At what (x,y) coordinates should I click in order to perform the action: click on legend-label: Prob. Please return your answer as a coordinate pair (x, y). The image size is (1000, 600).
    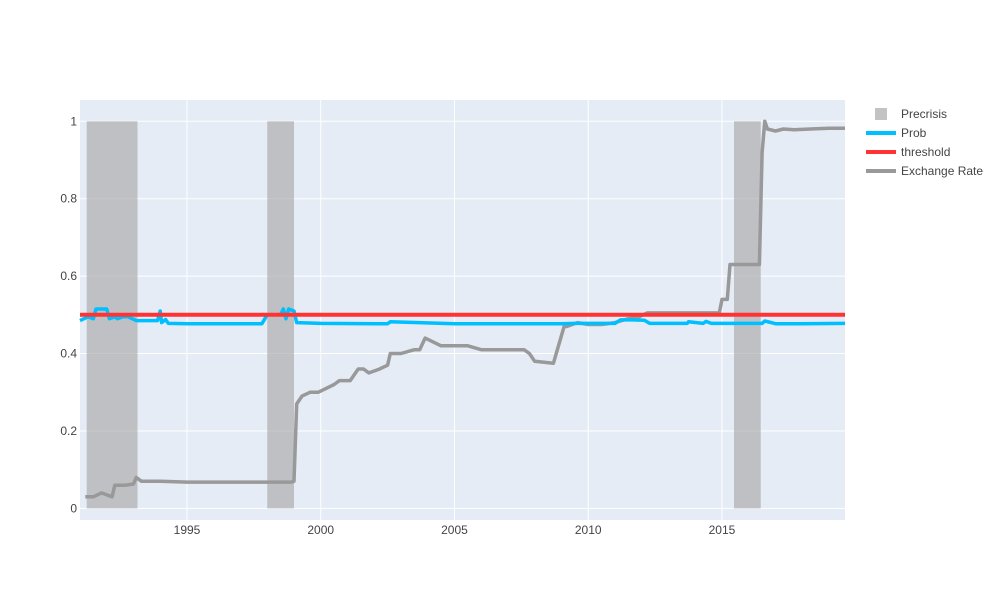
    Looking at the image, I should click on (914, 133).